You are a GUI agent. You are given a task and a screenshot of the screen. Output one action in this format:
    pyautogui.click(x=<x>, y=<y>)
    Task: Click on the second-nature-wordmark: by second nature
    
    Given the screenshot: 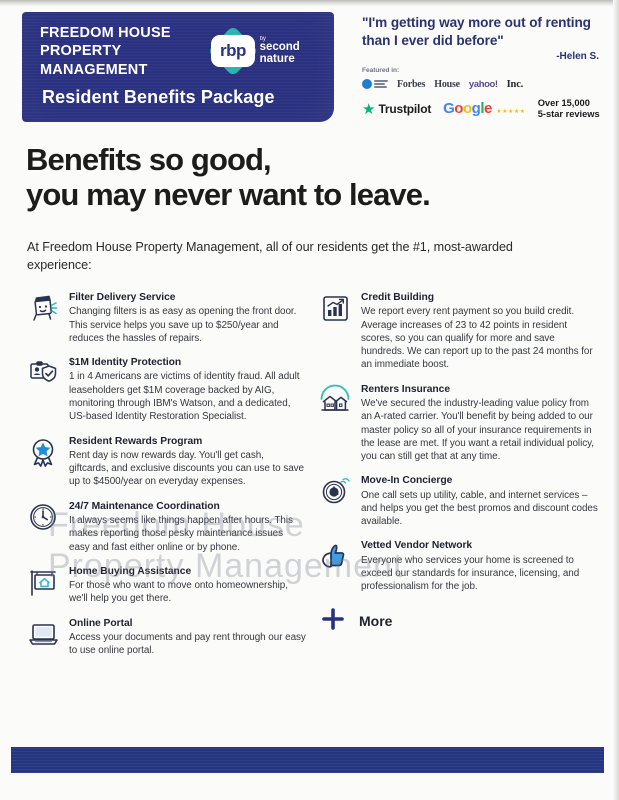 What is the action you would take?
    pyautogui.click(x=297, y=51)
    